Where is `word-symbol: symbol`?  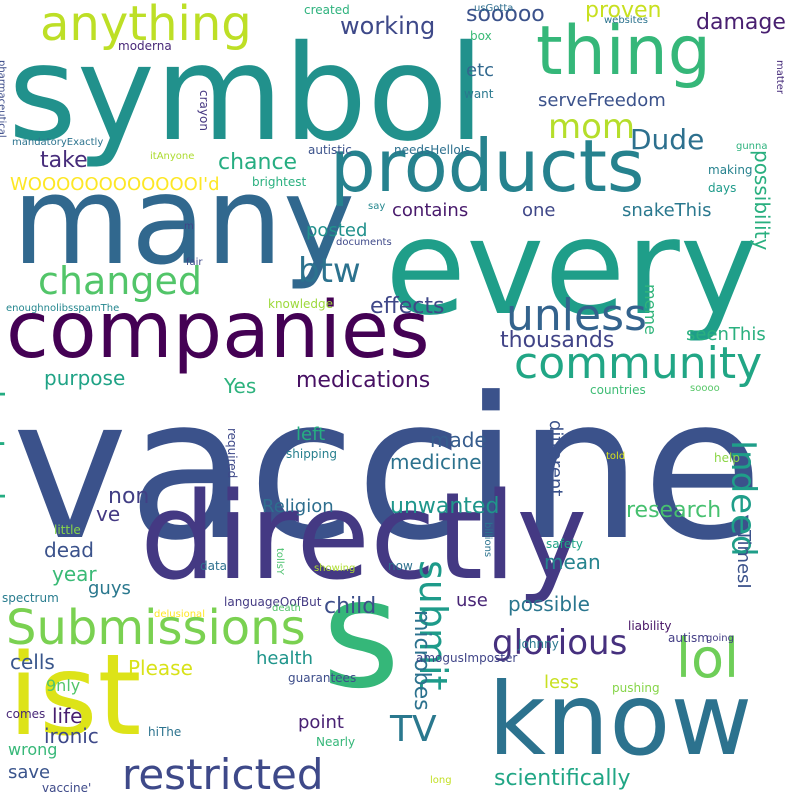
word-symbol: symbol is located at coordinates (246, 94).